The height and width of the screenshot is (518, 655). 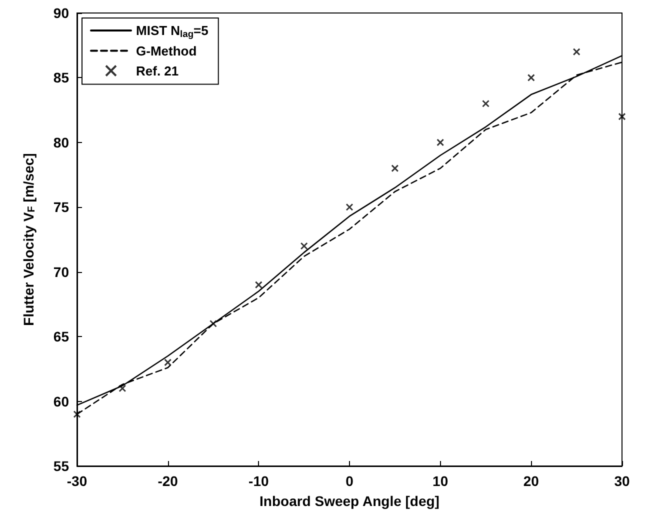 What do you see at coordinates (350, 481) in the screenshot?
I see `x-tick-label: 0` at bounding box center [350, 481].